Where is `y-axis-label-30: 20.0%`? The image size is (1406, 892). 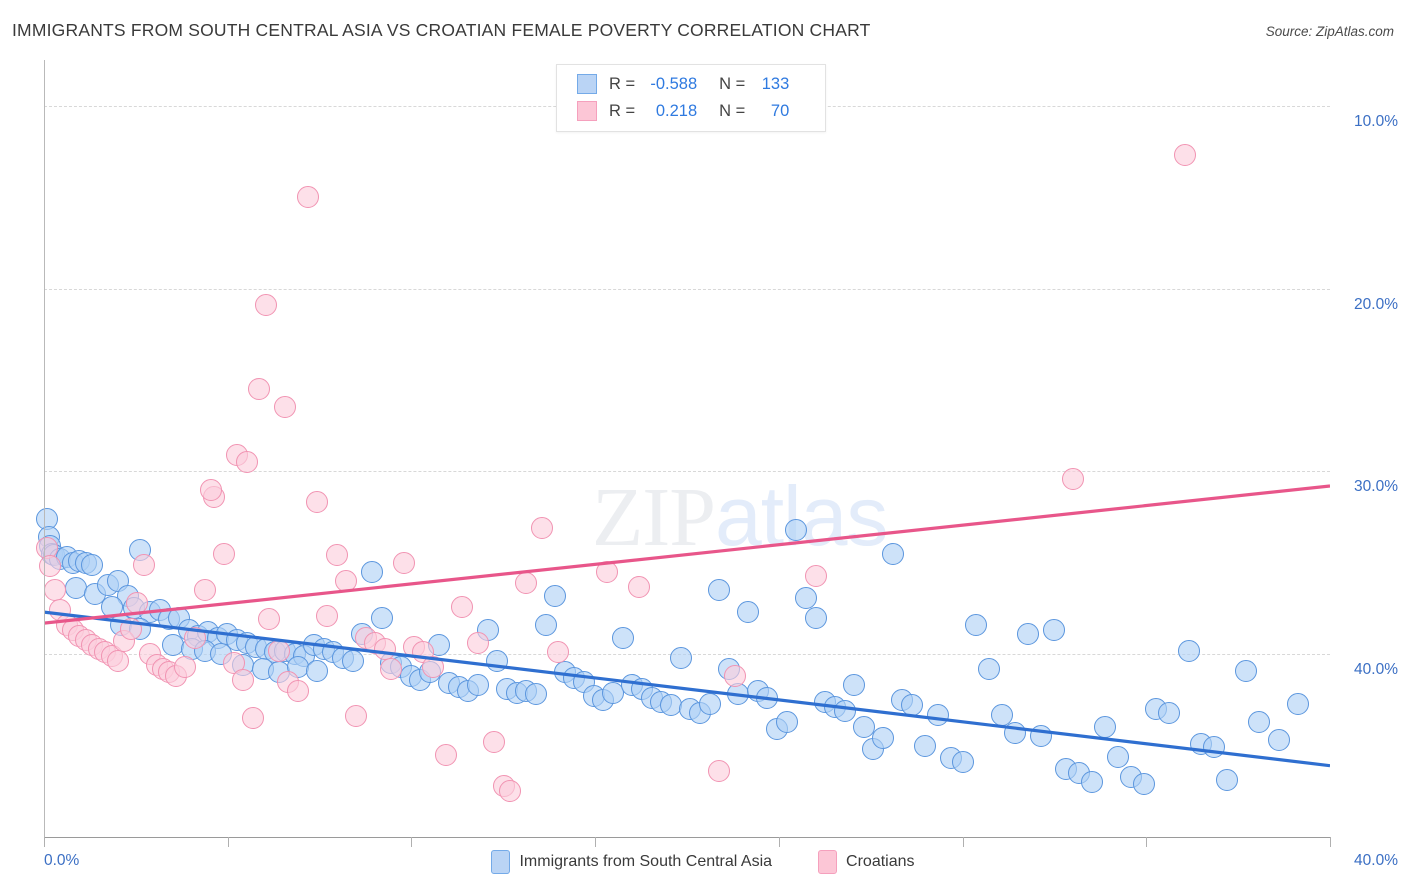 y-axis-label-30: 20.0% is located at coordinates (1376, 304).